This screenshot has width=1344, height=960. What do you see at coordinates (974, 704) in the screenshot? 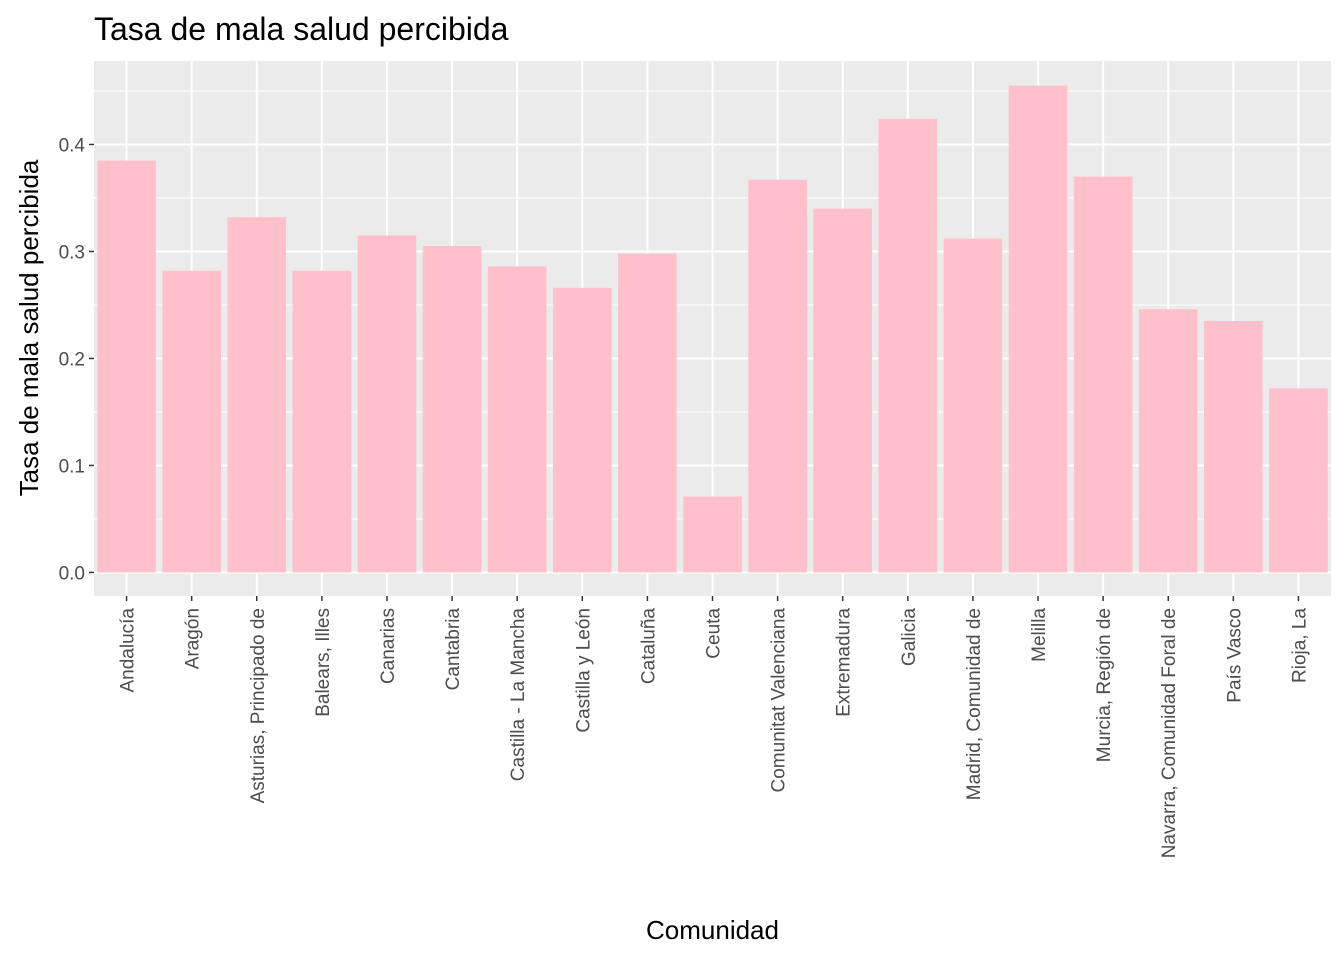
I see `x-tick-label: Madrid, Comunidad de` at bounding box center [974, 704].